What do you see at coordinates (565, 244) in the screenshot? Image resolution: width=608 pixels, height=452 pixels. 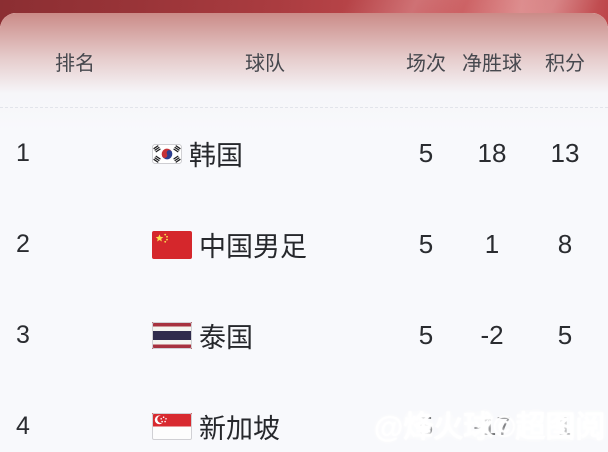 I see `points-cell: 8` at bounding box center [565, 244].